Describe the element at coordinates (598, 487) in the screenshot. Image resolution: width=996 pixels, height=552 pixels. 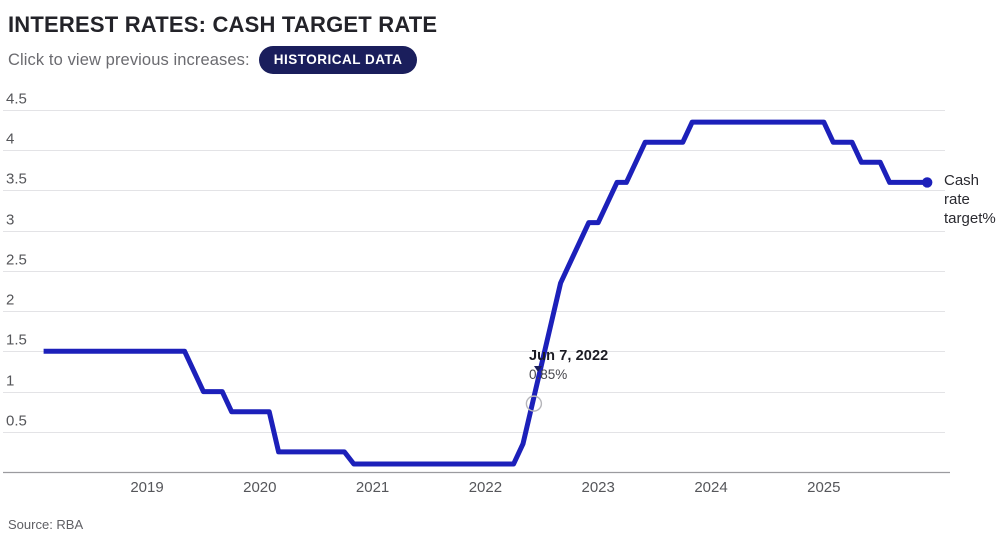
I see `x-axis-tick-label: 2023` at that location.